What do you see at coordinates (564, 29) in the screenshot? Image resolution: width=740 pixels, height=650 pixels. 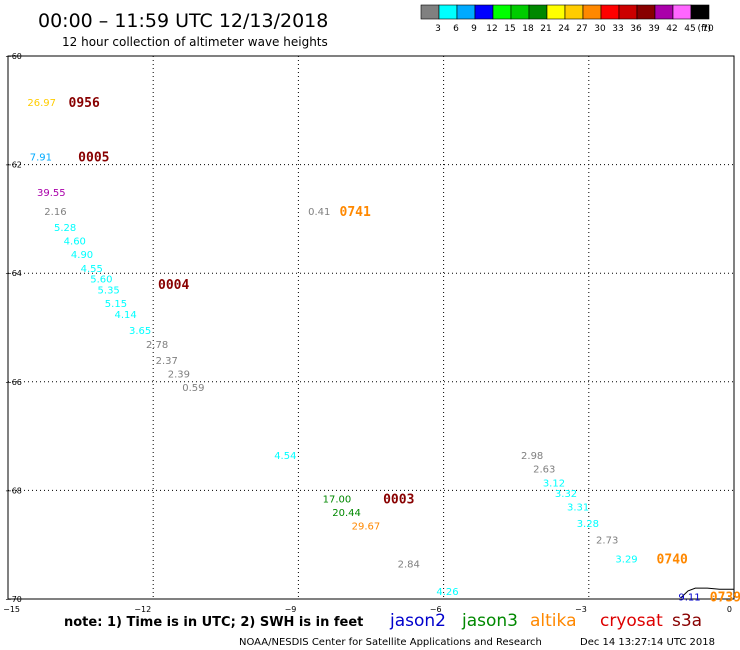 I see `colorbar-tick-label: 24` at bounding box center [564, 29].